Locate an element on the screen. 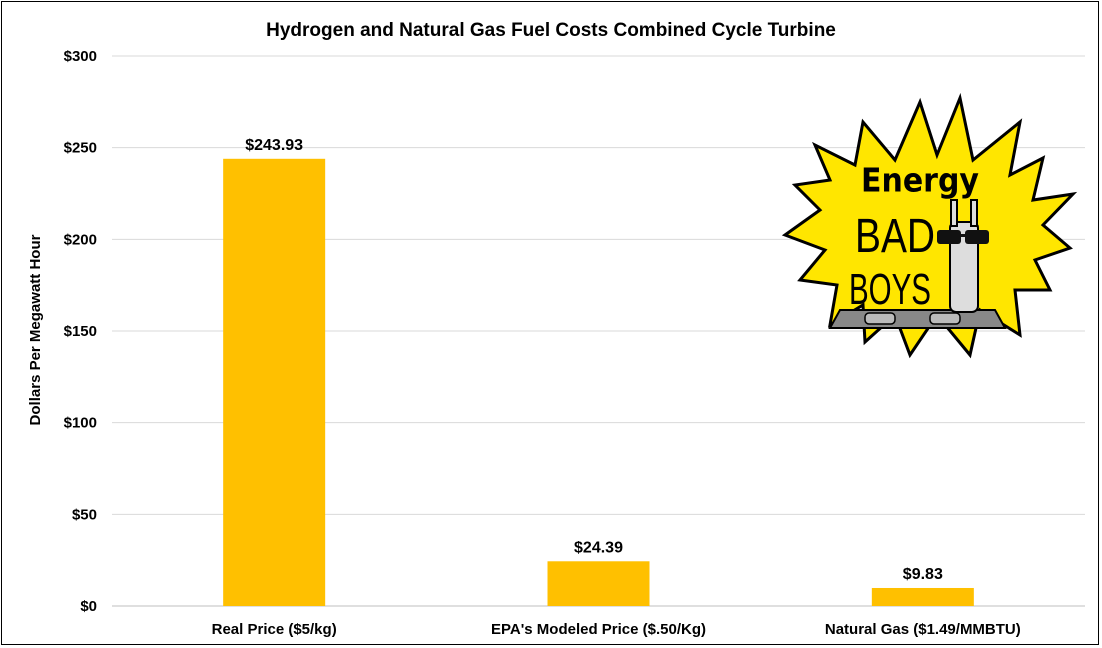 The width and height of the screenshot is (1102, 648). logo-text-boys: BOYS is located at coordinates (890, 289).